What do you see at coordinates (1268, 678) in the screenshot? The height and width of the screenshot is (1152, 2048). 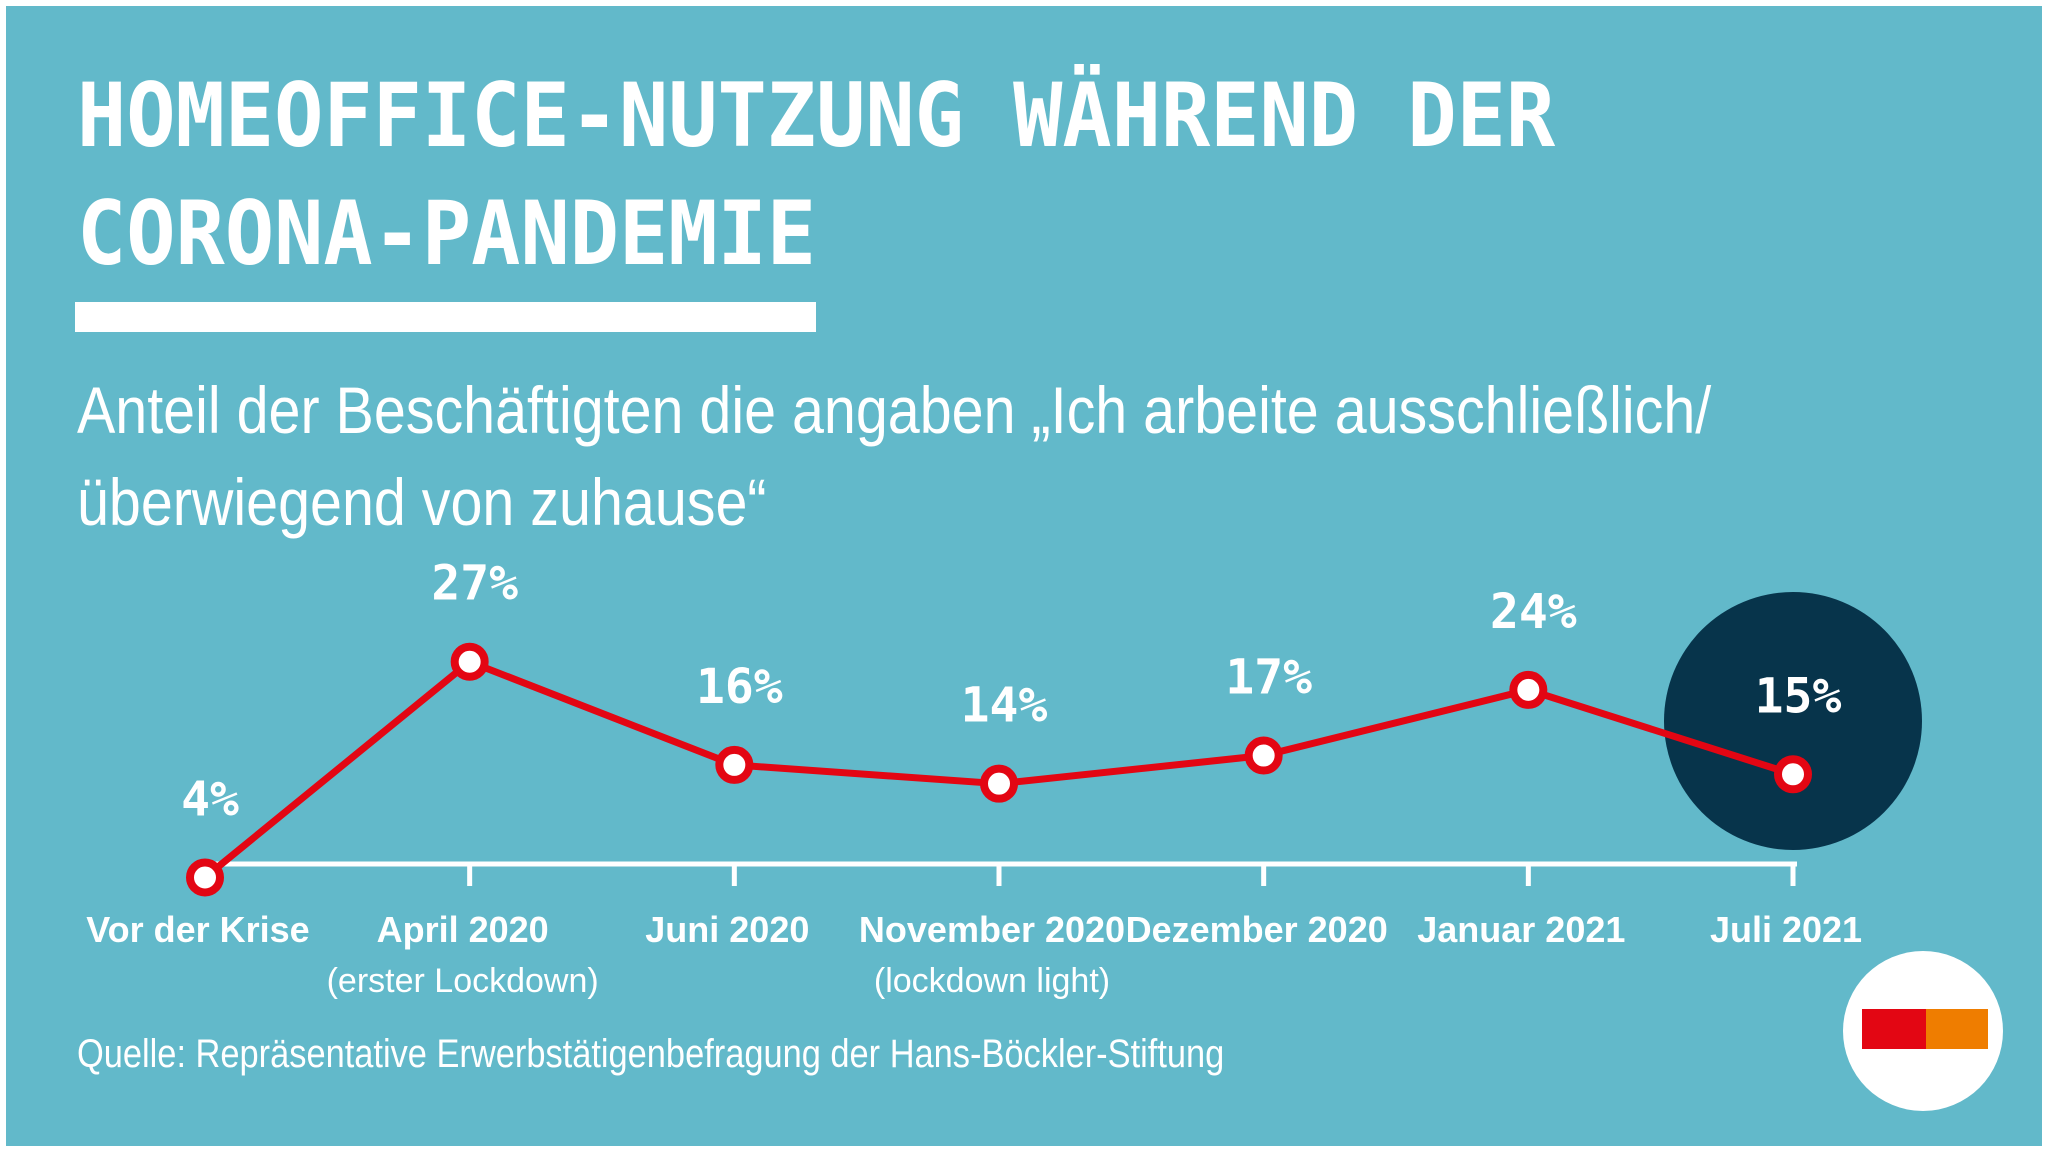 I see `value-label: 17%` at bounding box center [1268, 678].